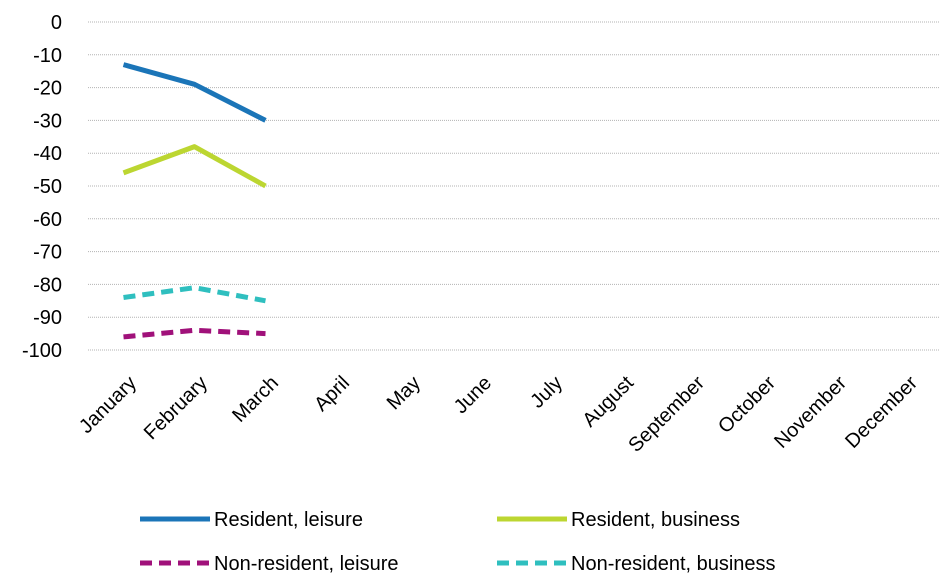 The width and height of the screenshot is (941, 581). I want to click on x-tick-label: April, so click(332, 394).